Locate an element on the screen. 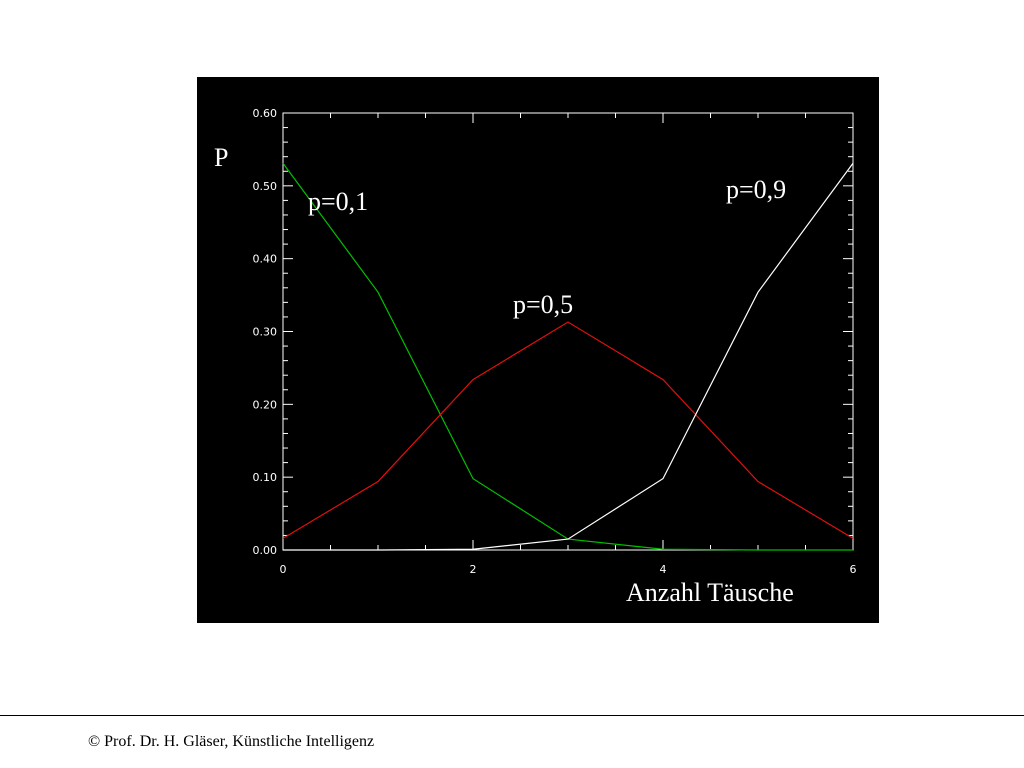 Image resolution: width=1024 pixels, height=768 pixels. series-label-p05: p=0,5 is located at coordinates (543, 304).